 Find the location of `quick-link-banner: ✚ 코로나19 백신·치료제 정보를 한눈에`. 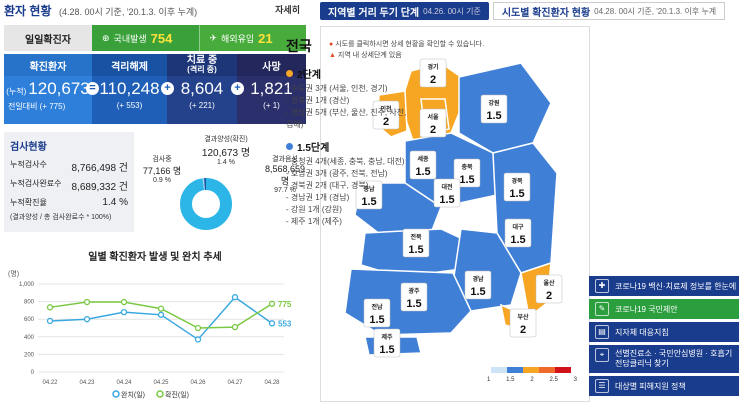

quick-link-banner: ✚ 코로나19 백신·치료제 정보를 한눈에 is located at coordinates (664, 286).